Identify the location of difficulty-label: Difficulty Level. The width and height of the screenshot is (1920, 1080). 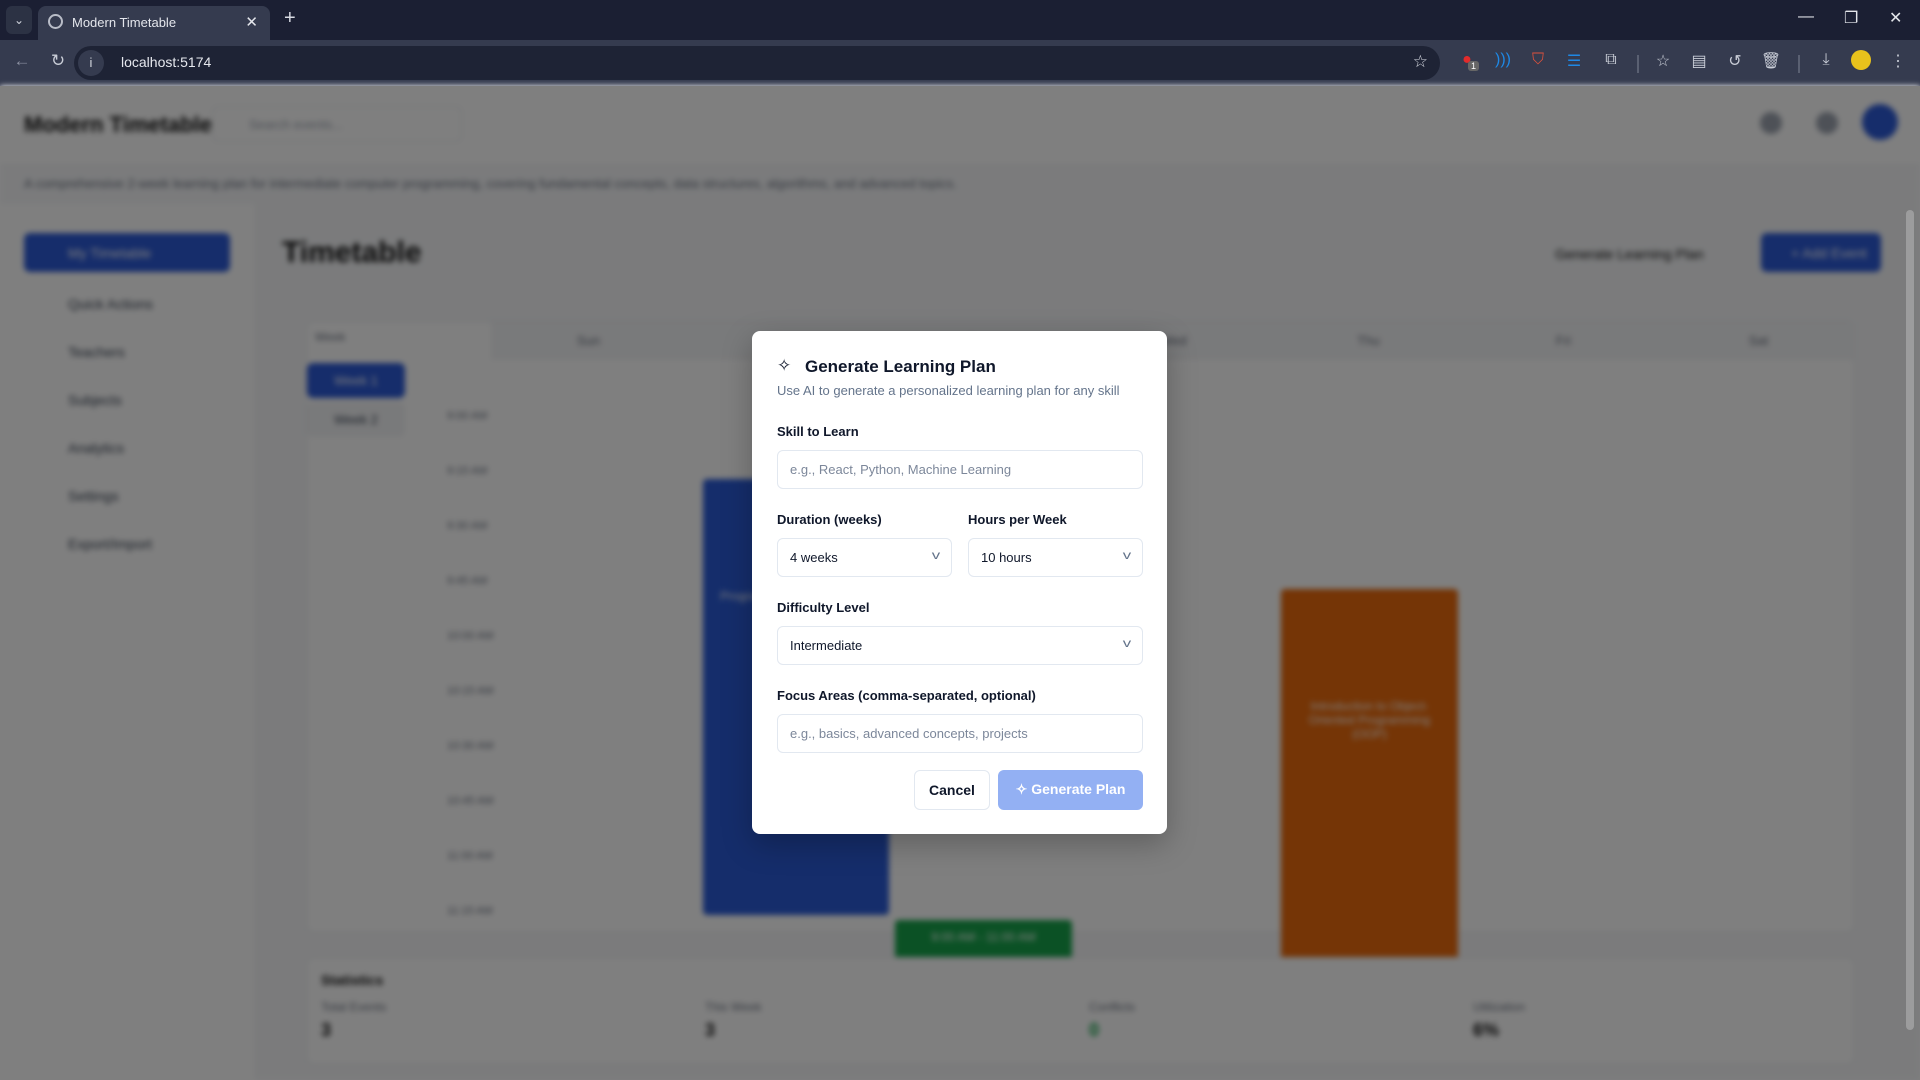
(823, 607).